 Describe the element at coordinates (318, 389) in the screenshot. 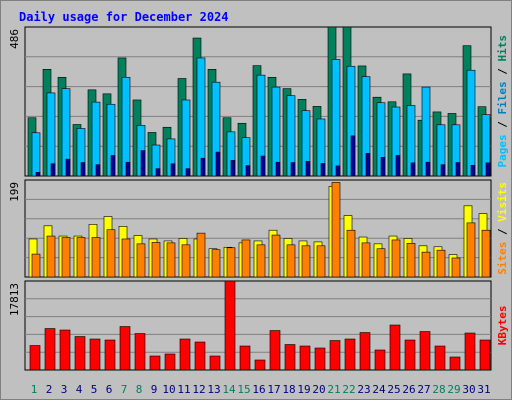

I see `day-label-20: 20` at that location.